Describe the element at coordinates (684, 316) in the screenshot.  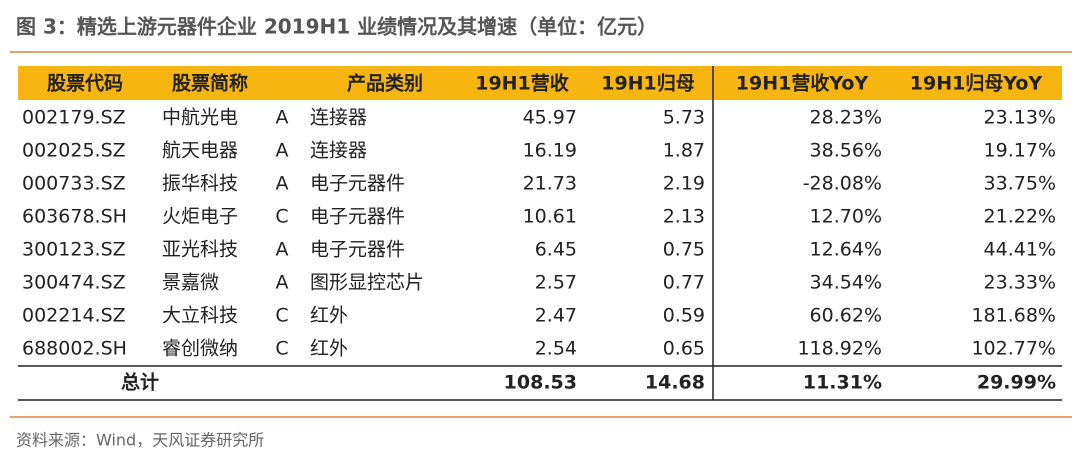
I see `cell: 0.59` at that location.